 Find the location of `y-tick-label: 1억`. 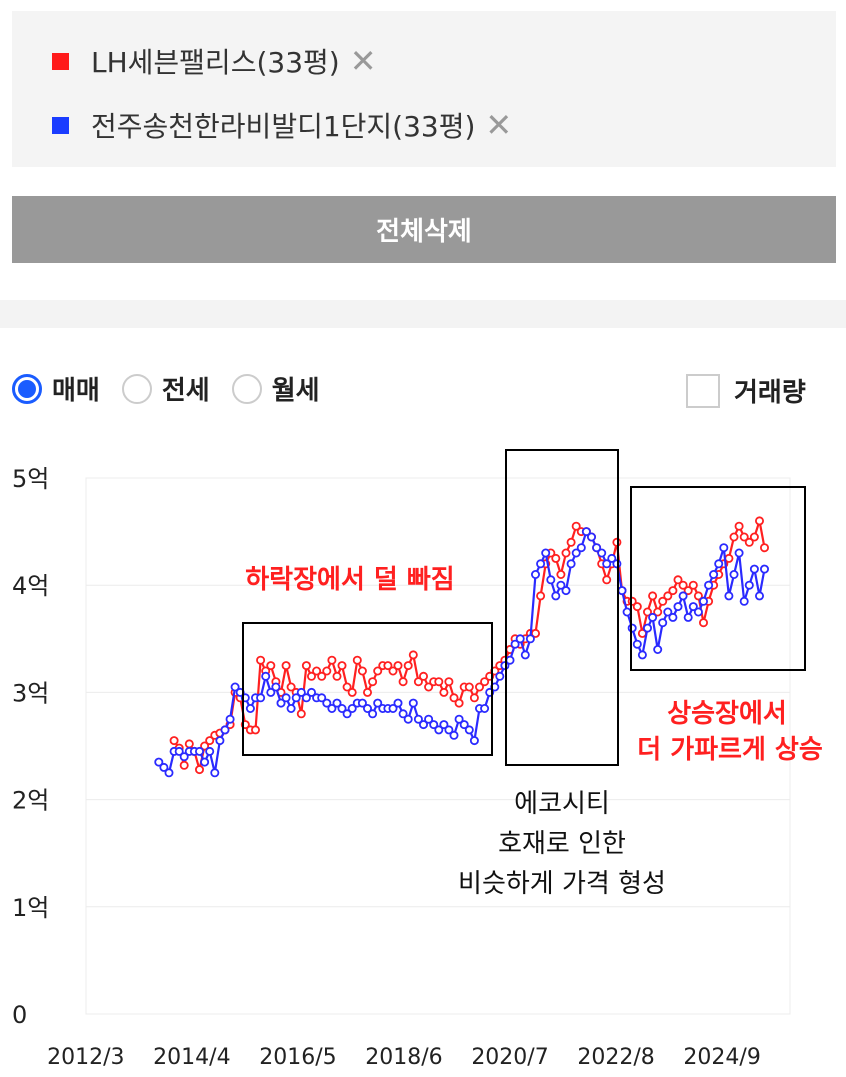

y-tick-label: 1억 is located at coordinates (30, 908).